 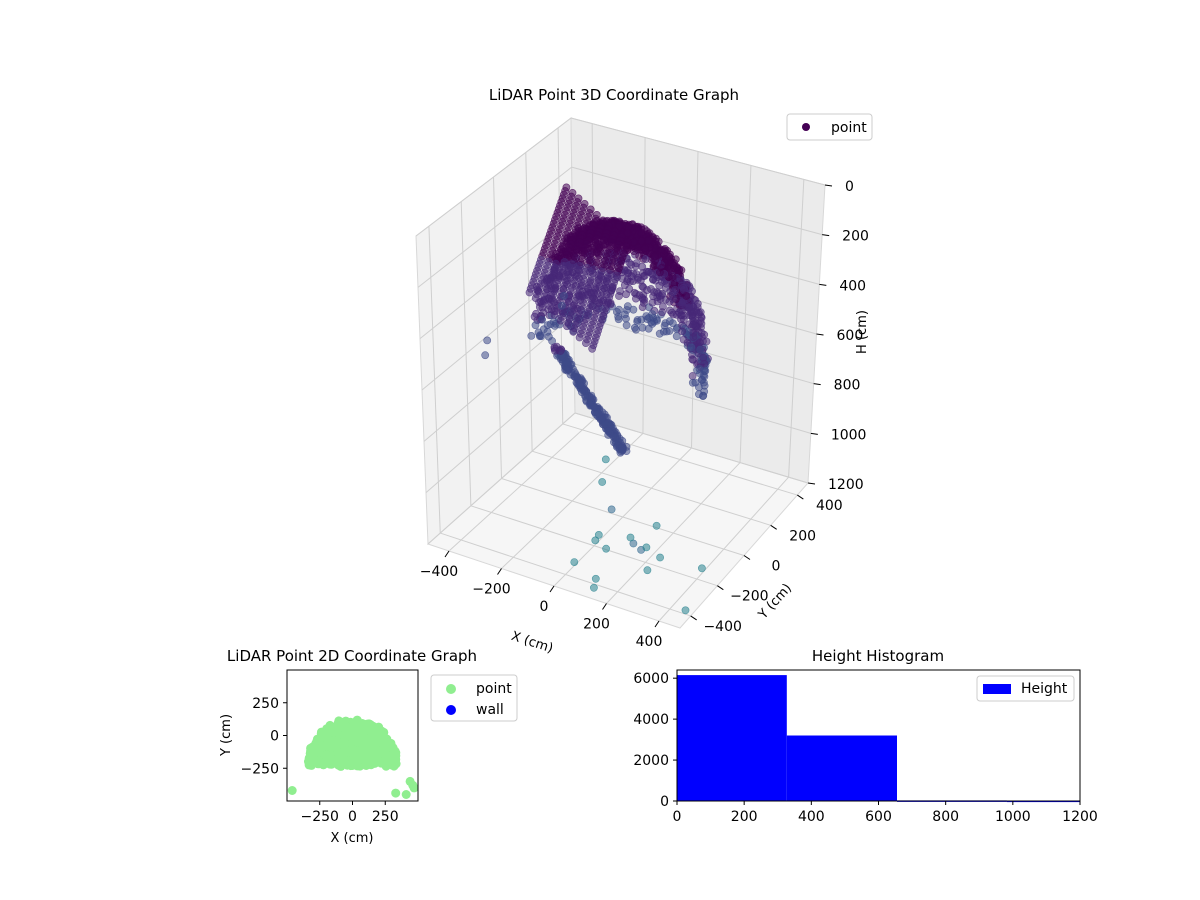 I want to click on tick-label-z: 200, so click(x=855, y=237).